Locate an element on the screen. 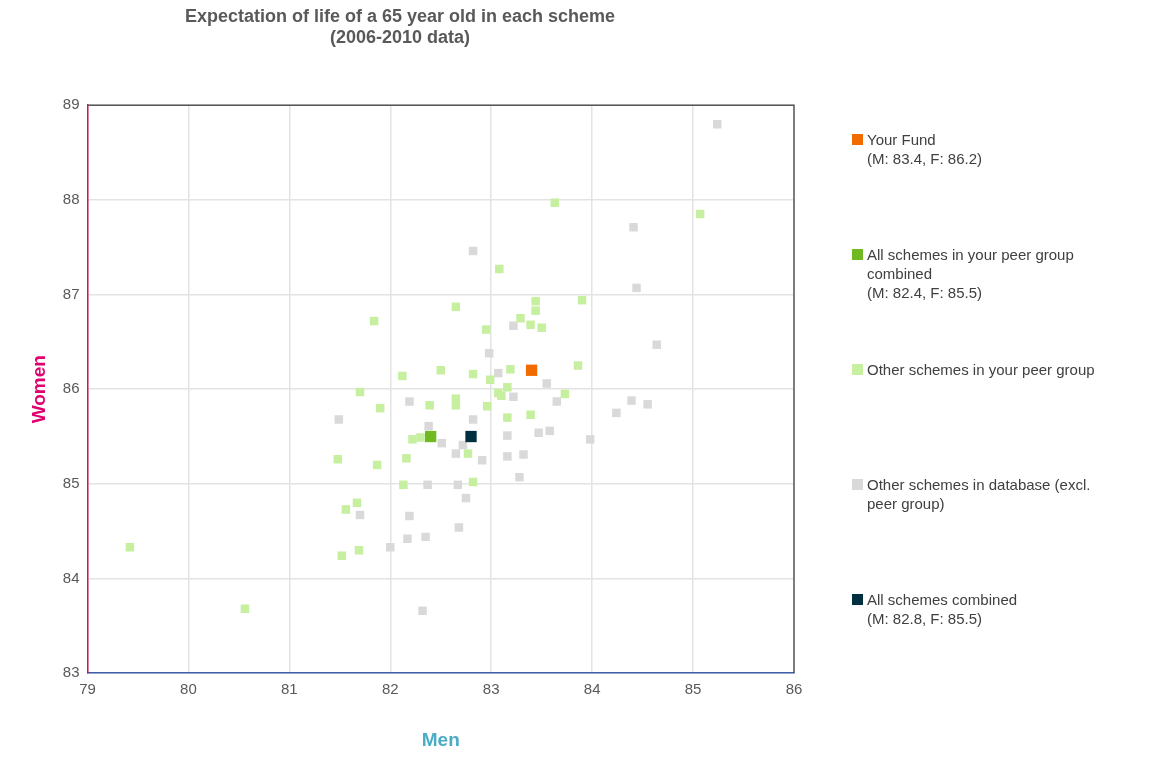 The image size is (1154, 762). x-tick-label: 81 is located at coordinates (289, 689).